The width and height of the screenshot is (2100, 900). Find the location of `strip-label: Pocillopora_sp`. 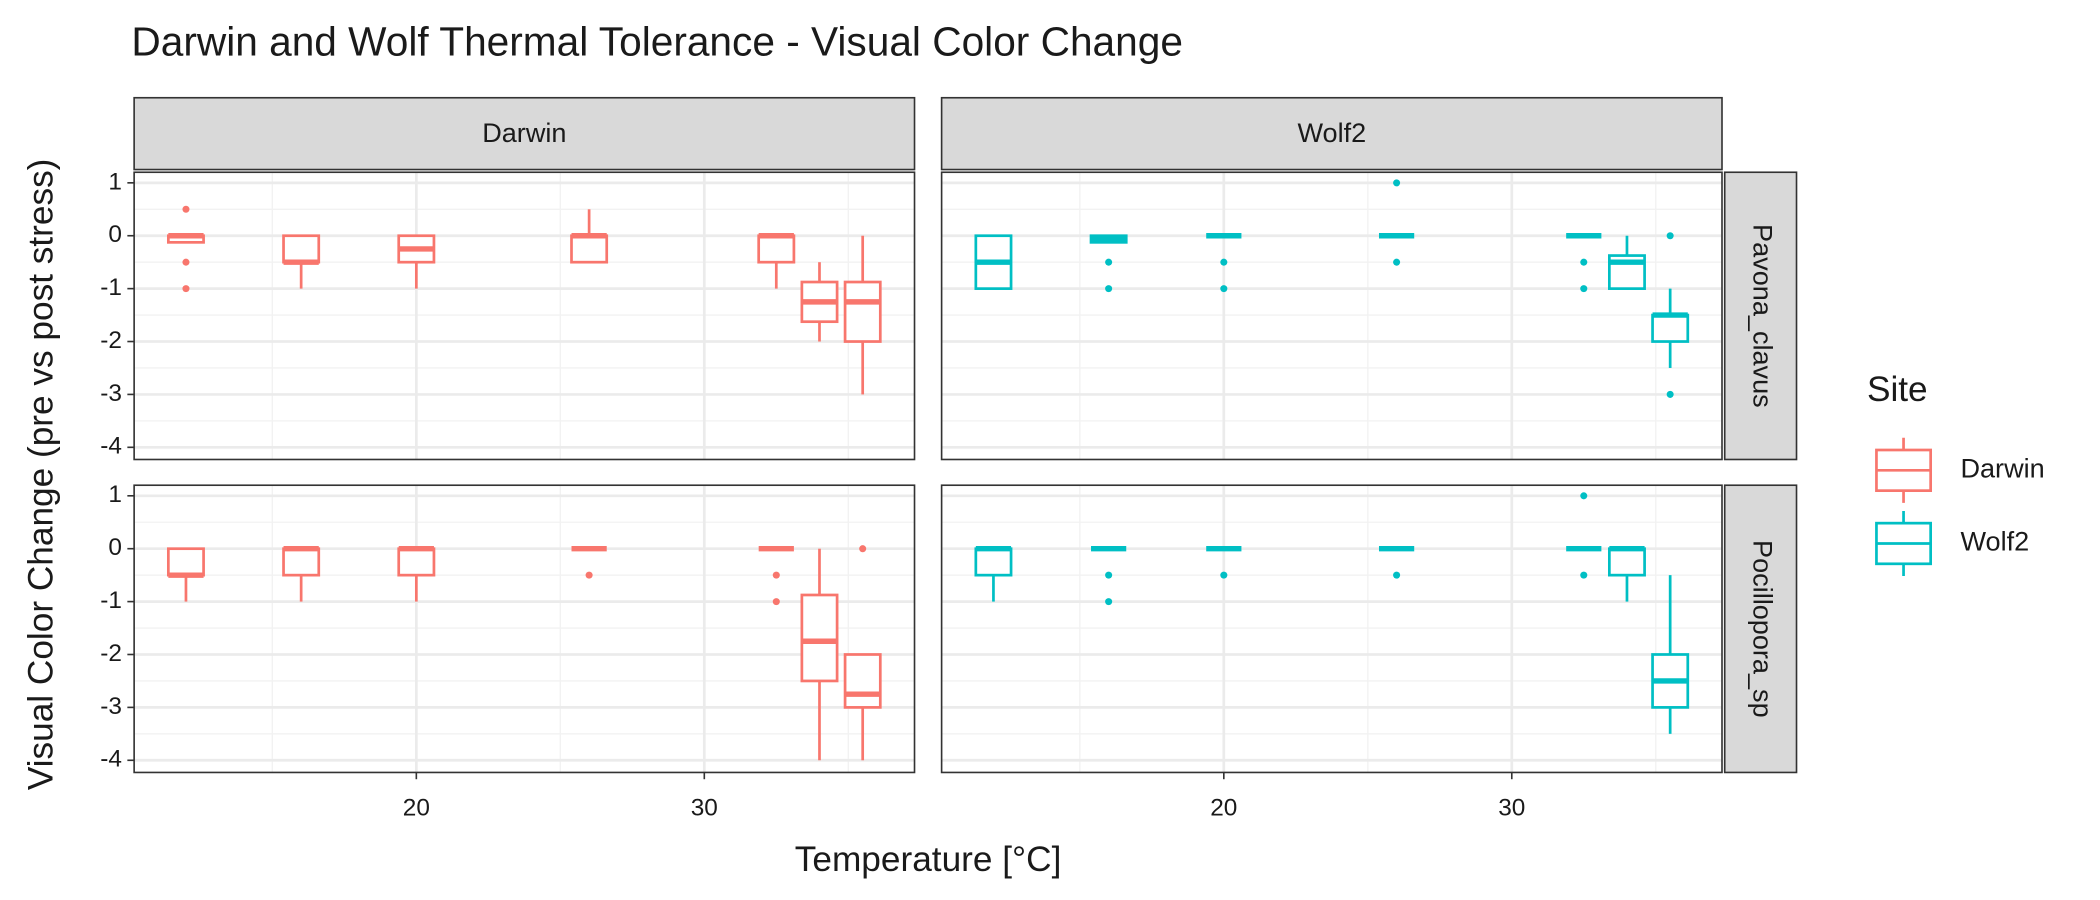

strip-label: Pocillopora_sp is located at coordinates (1762, 629).